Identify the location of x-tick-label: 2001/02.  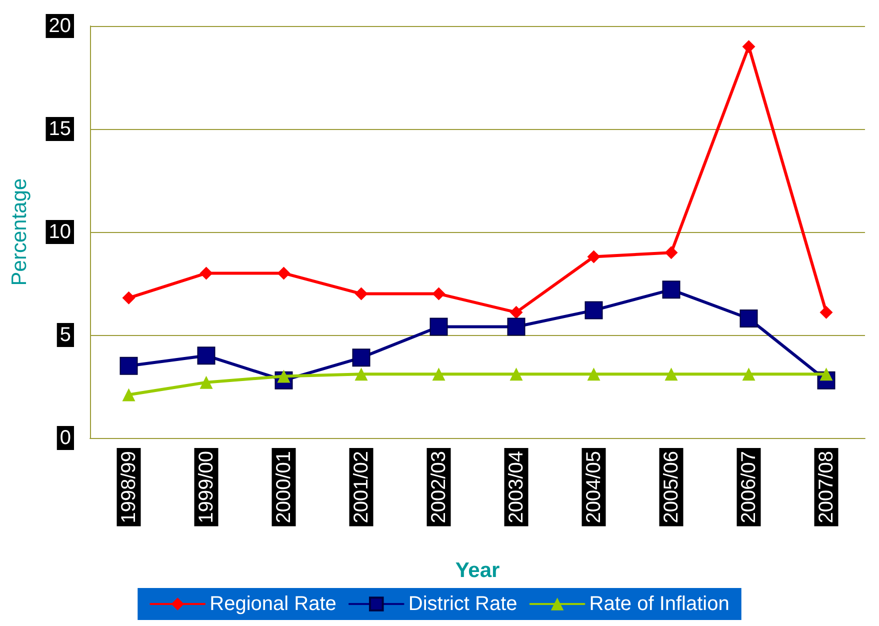
(361, 487).